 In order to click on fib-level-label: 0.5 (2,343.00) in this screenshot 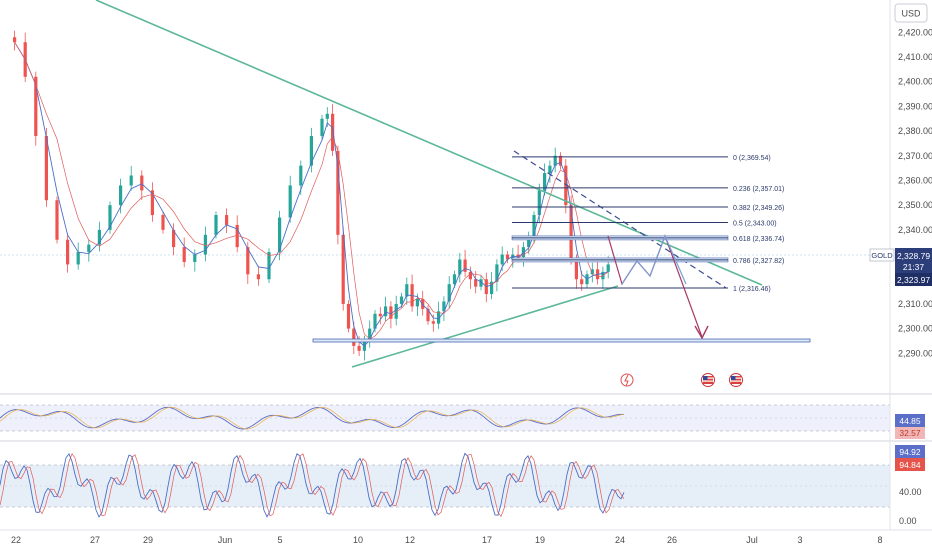, I will do `click(755, 223)`.